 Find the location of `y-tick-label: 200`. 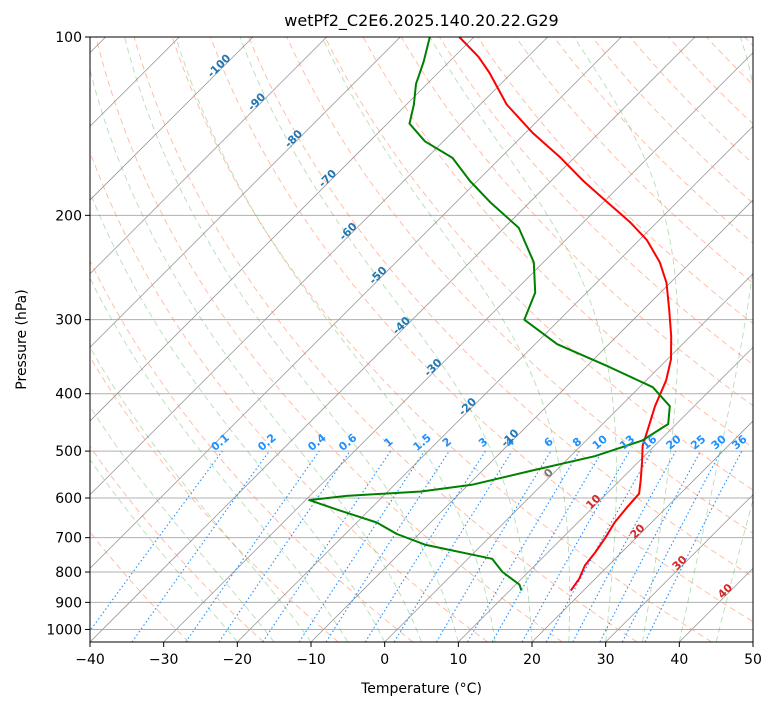

y-tick-label: 200 is located at coordinates (68, 216).